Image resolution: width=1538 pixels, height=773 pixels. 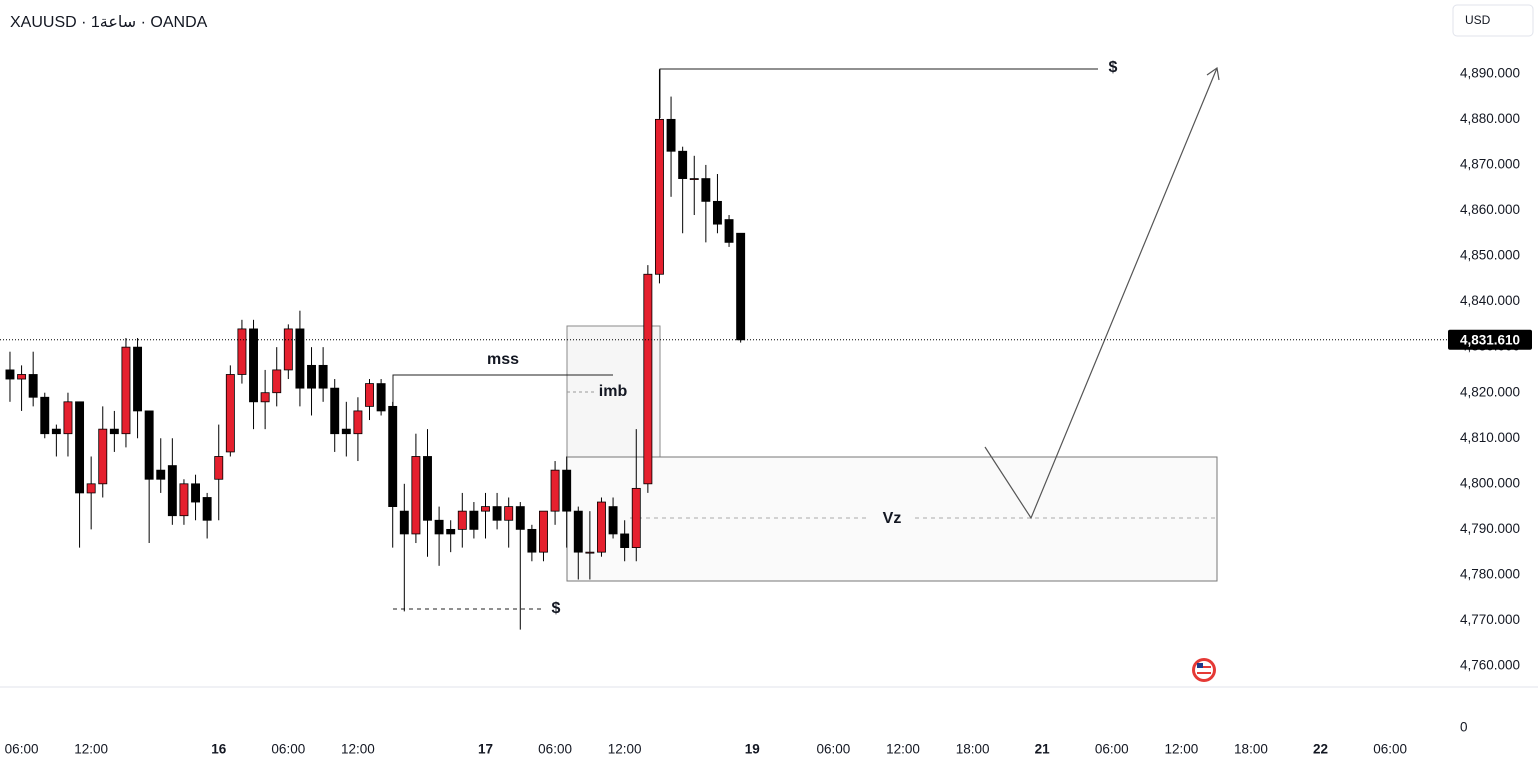 What do you see at coordinates (613, 391) in the screenshot?
I see `annotation: imb` at bounding box center [613, 391].